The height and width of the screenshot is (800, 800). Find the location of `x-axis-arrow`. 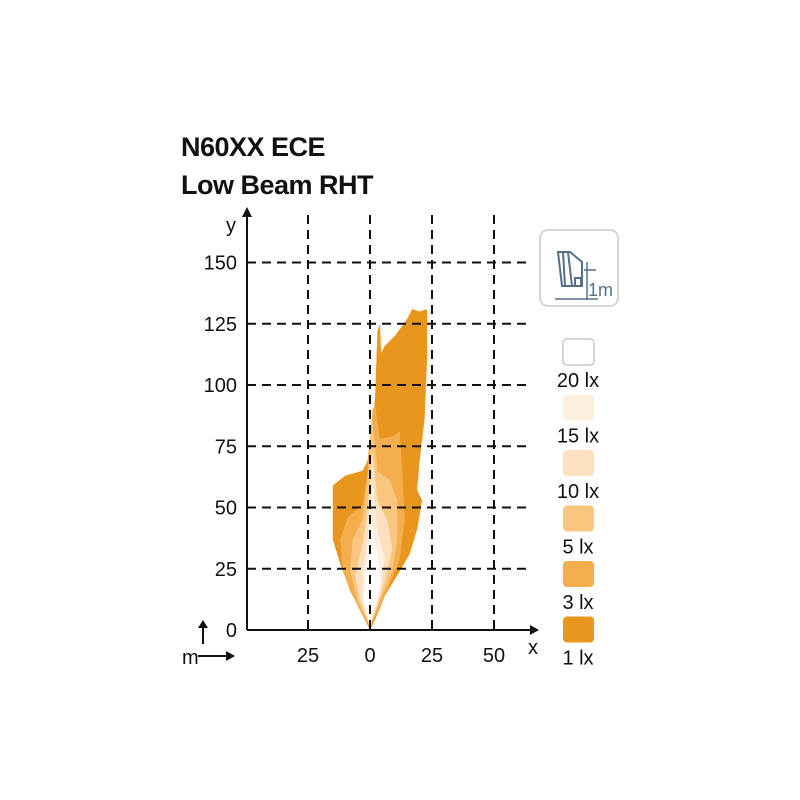

x-axis-arrow is located at coordinates (534, 630).